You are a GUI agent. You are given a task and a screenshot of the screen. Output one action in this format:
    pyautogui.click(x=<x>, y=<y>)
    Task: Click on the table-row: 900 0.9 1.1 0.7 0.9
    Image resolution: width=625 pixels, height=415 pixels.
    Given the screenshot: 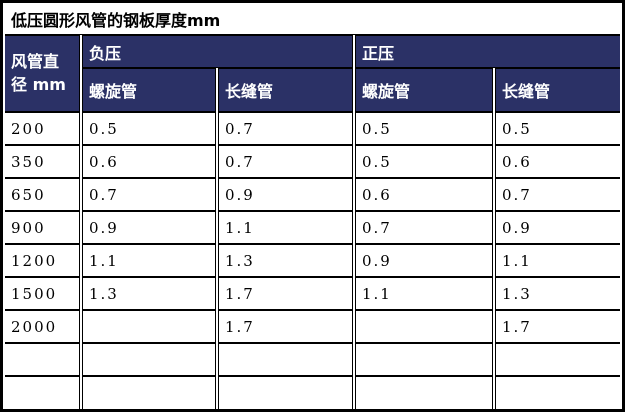 What is the action you would take?
    pyautogui.click(x=313, y=227)
    